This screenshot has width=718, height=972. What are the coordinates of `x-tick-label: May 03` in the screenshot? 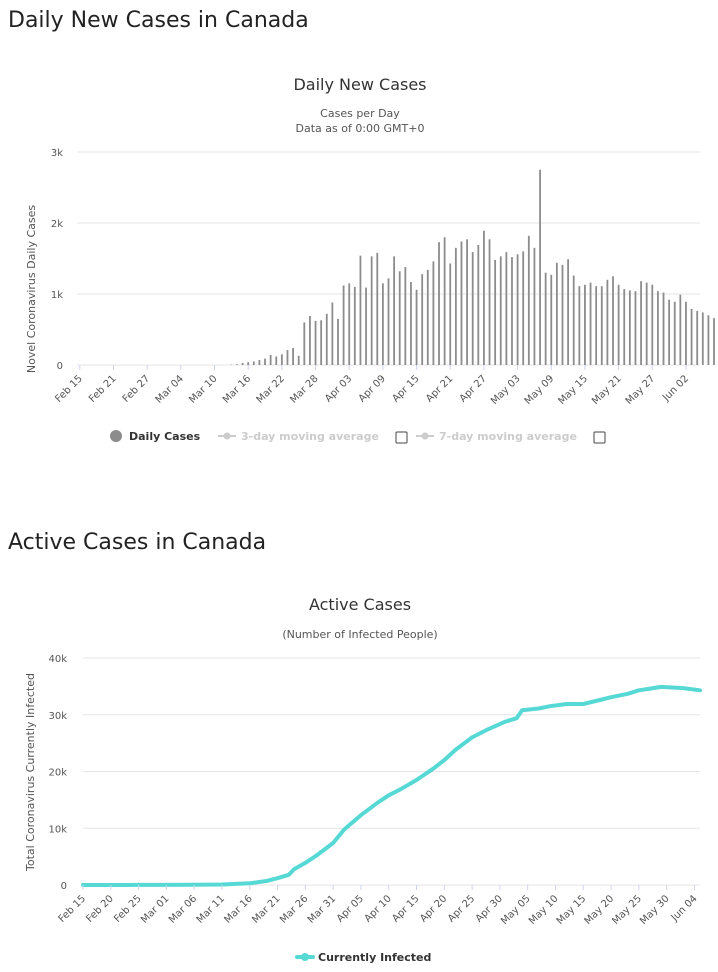 It's located at (506, 390).